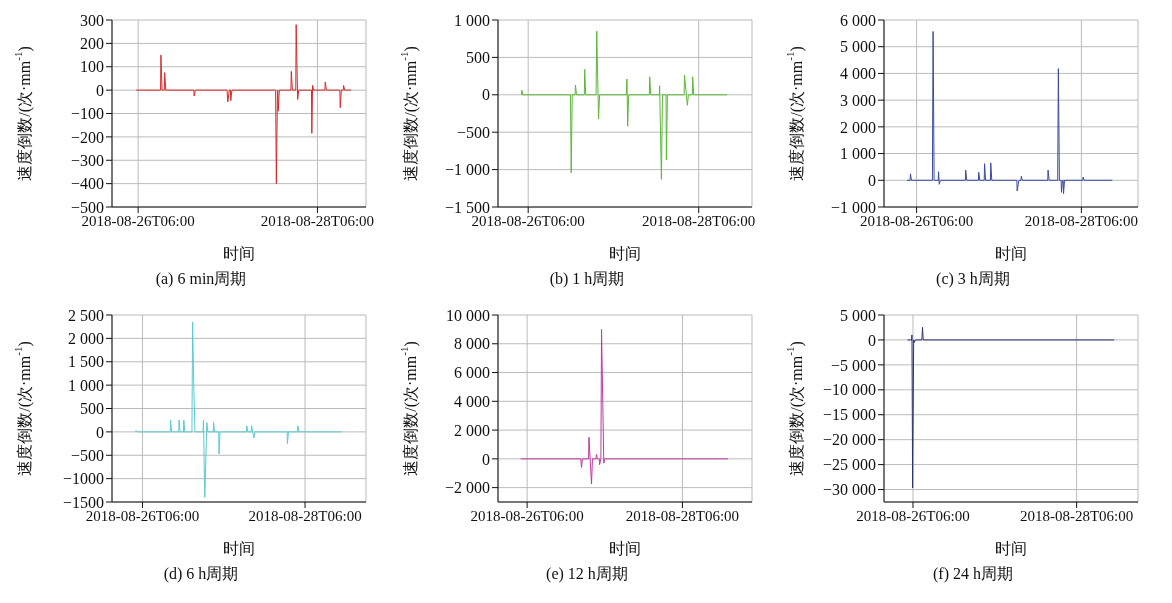 Image resolution: width=1172 pixels, height=603 pixels. I want to click on y-tick-label: −1000, so click(83, 479).